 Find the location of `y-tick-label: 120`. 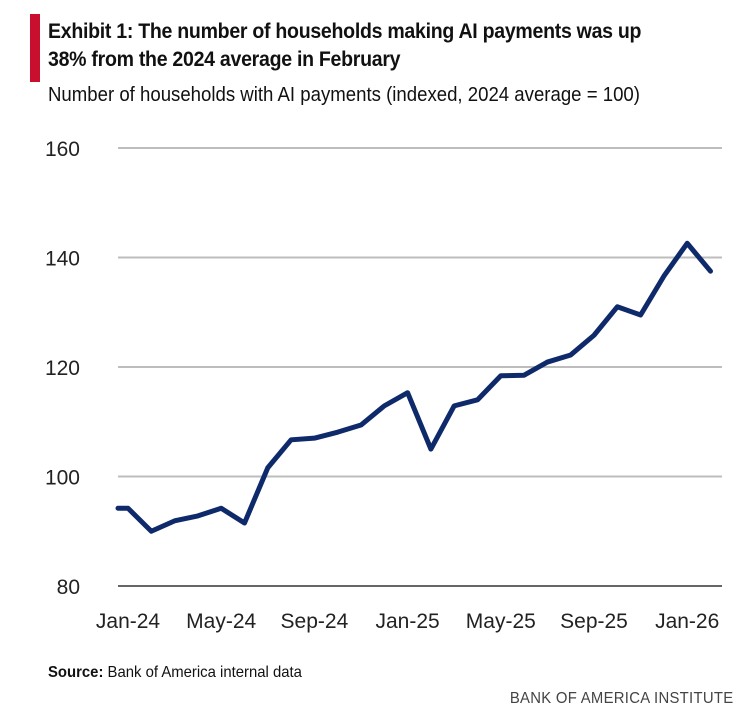

y-tick-label: 120 is located at coordinates (62, 368).